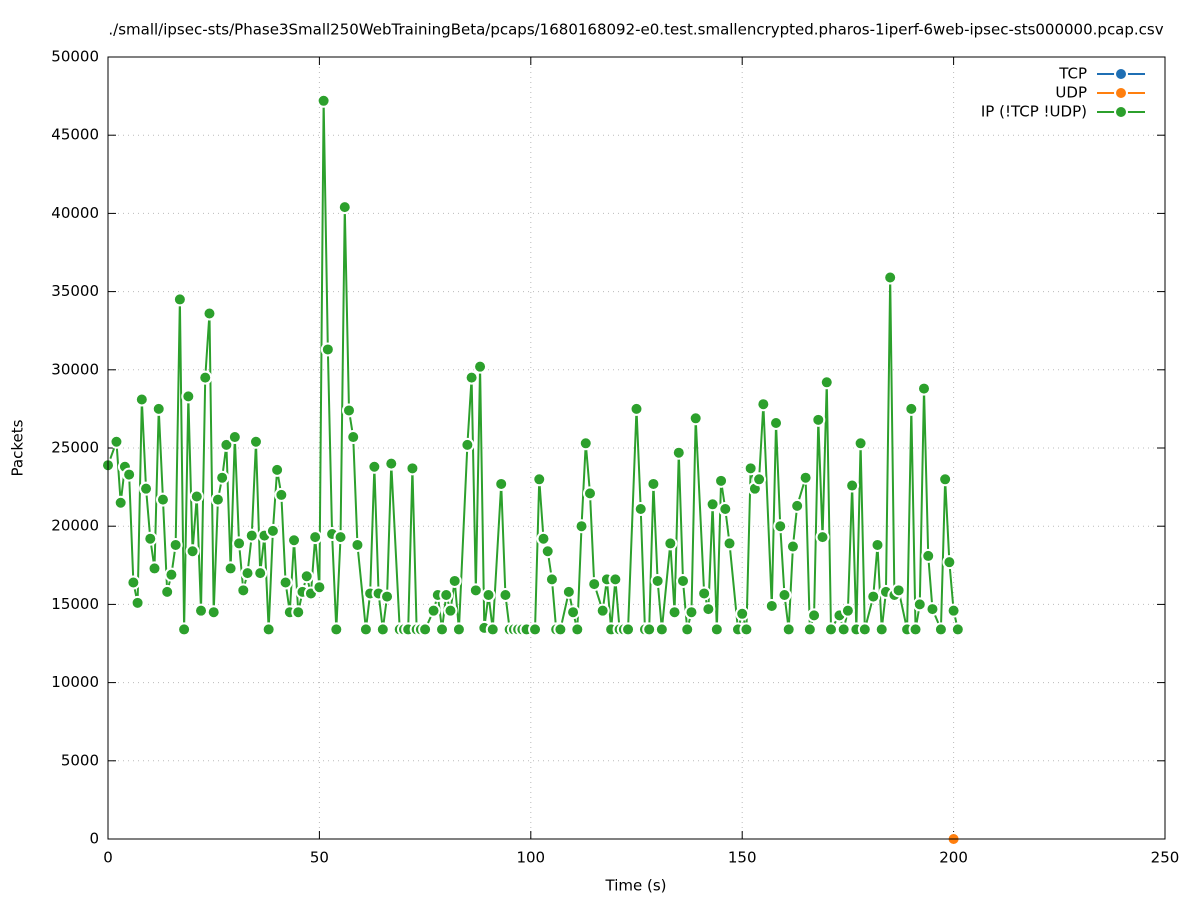  I want to click on y-tick-label: 5000, so click(80, 760).